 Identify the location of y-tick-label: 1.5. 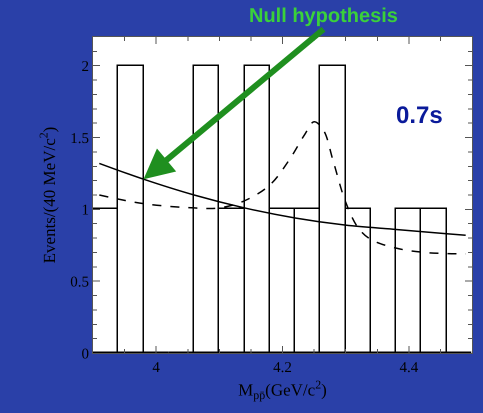
(79, 138).